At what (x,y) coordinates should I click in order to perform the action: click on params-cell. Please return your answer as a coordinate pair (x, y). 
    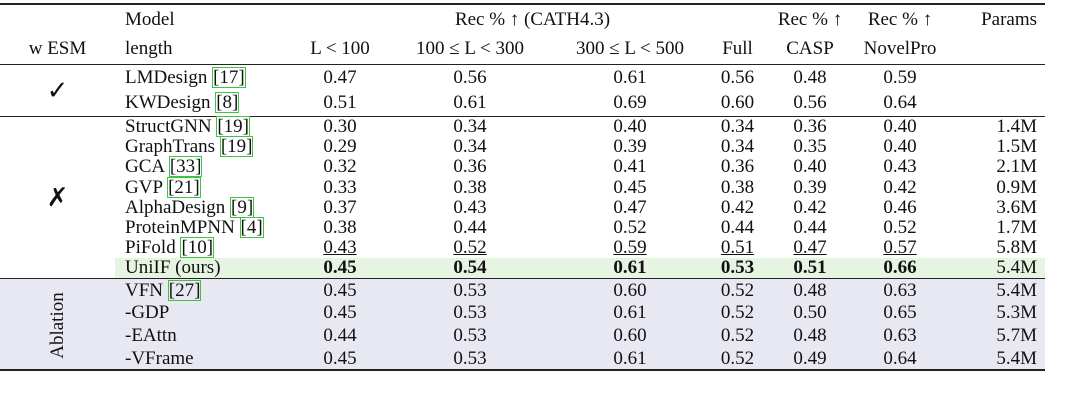
    Looking at the image, I should click on (997, 103).